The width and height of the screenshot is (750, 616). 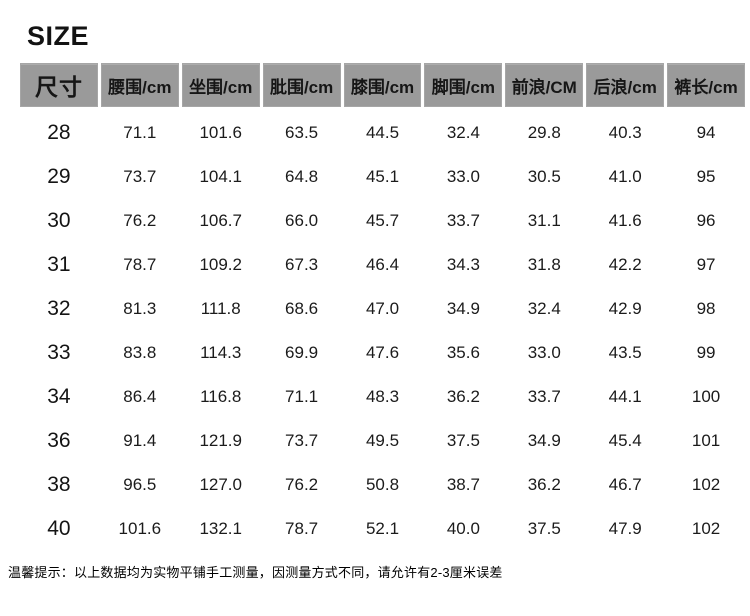 I want to click on measurement-value: 35.6, so click(x=463, y=352).